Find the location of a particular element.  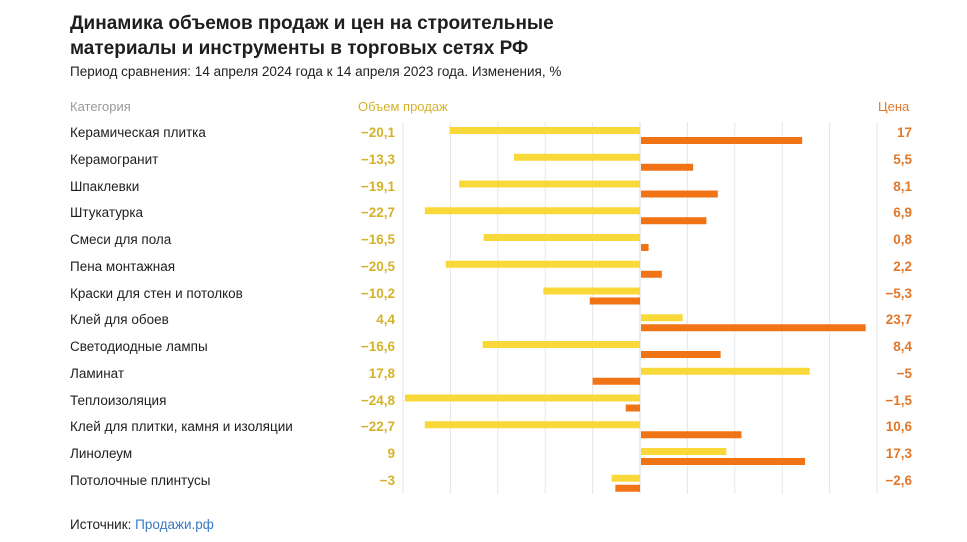

category-label: Смеси для пола is located at coordinates (121, 239).